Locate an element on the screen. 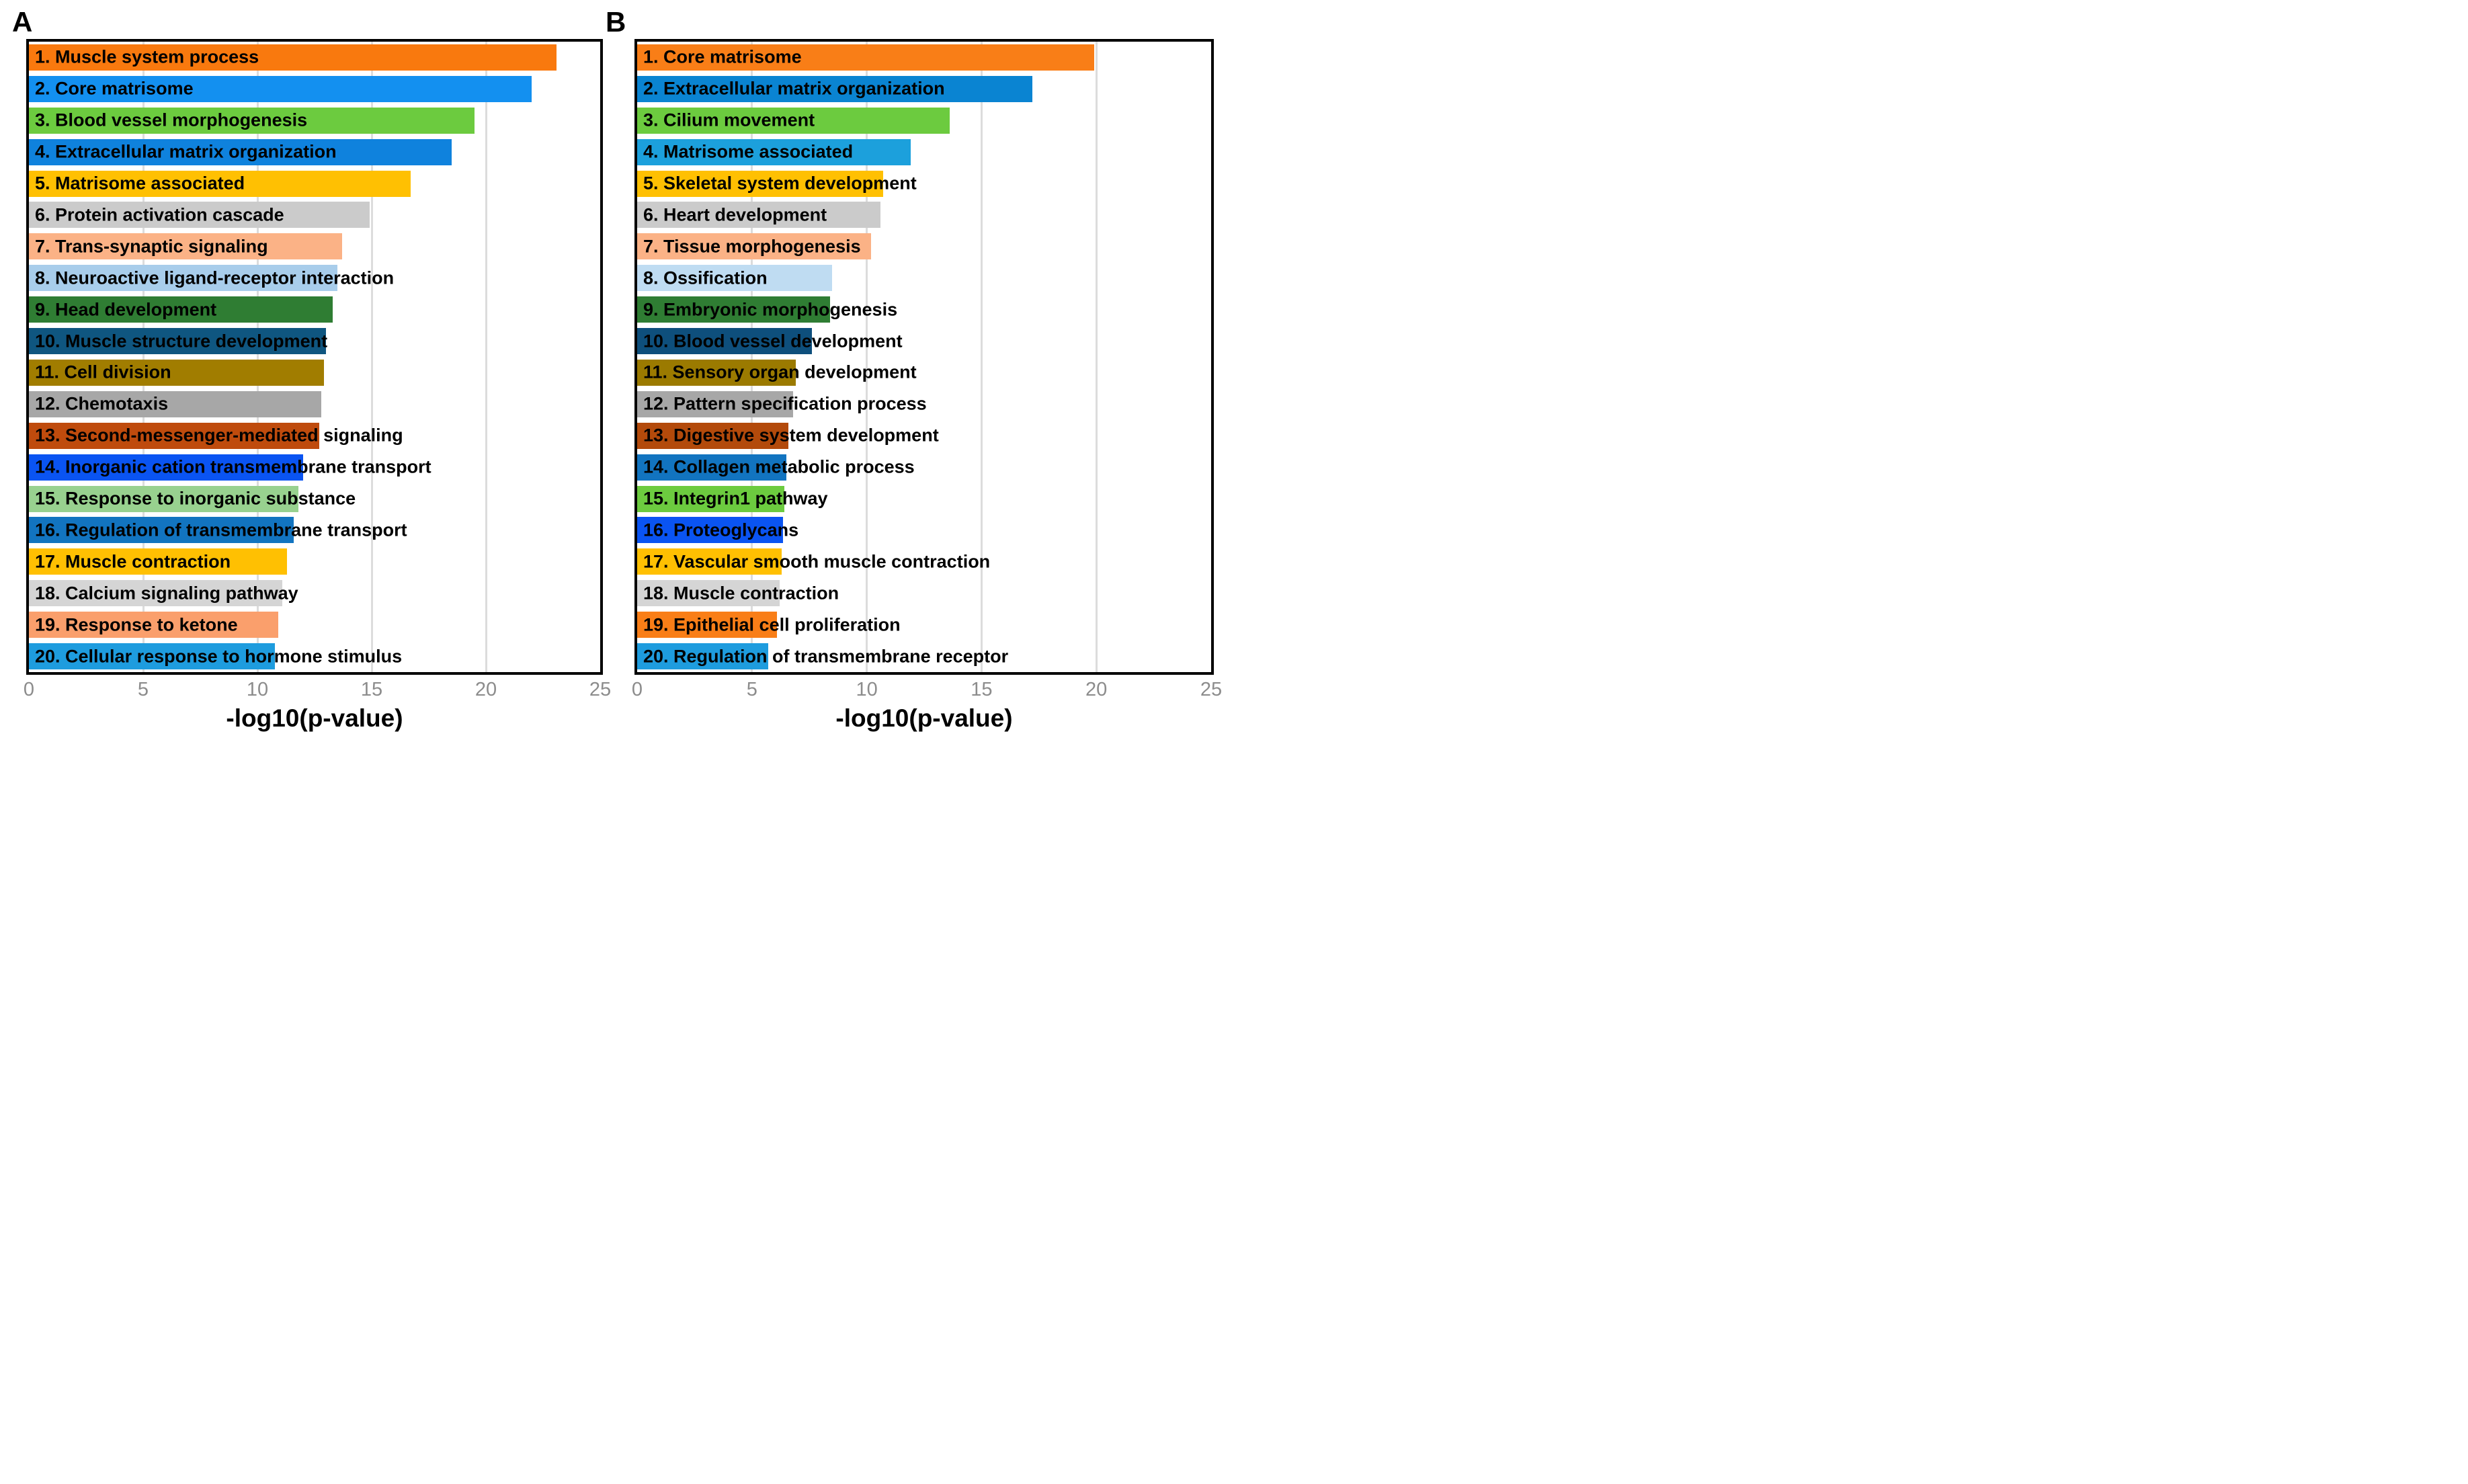  bar-label: 6. Protein activation cascade is located at coordinates (159, 214).